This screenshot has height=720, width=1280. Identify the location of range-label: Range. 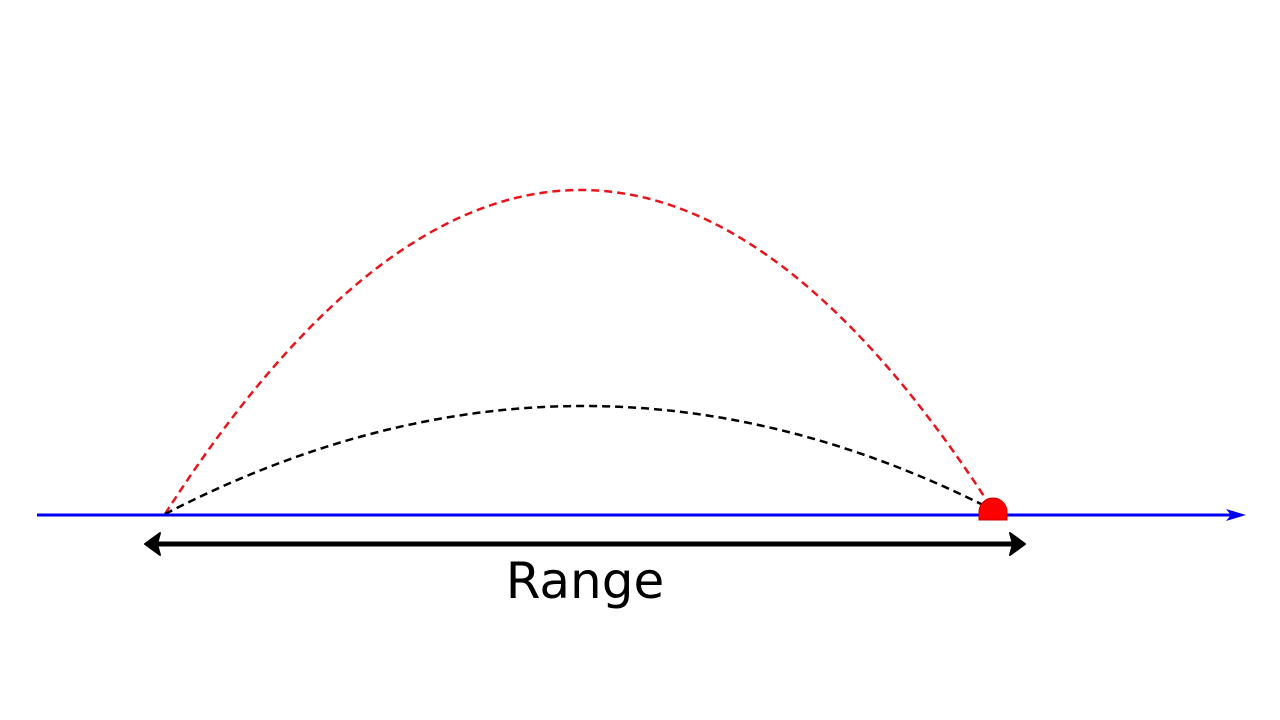
(585, 581).